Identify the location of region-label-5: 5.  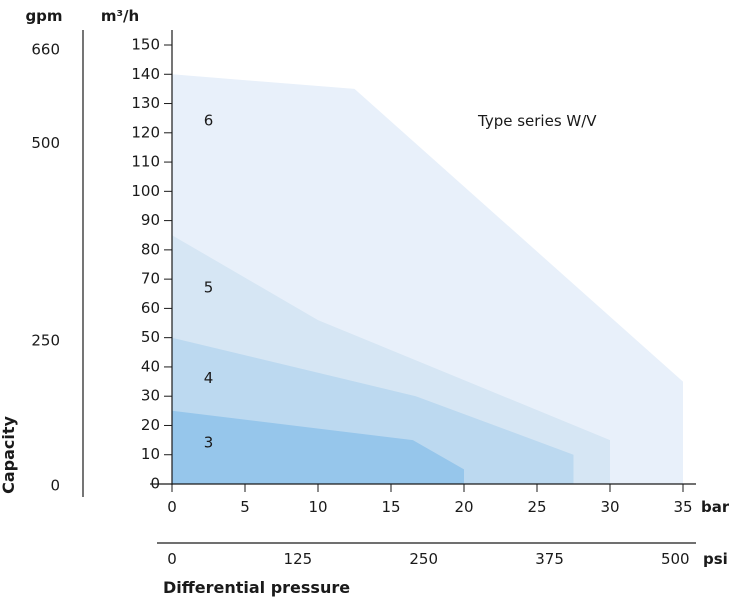
(209, 287).